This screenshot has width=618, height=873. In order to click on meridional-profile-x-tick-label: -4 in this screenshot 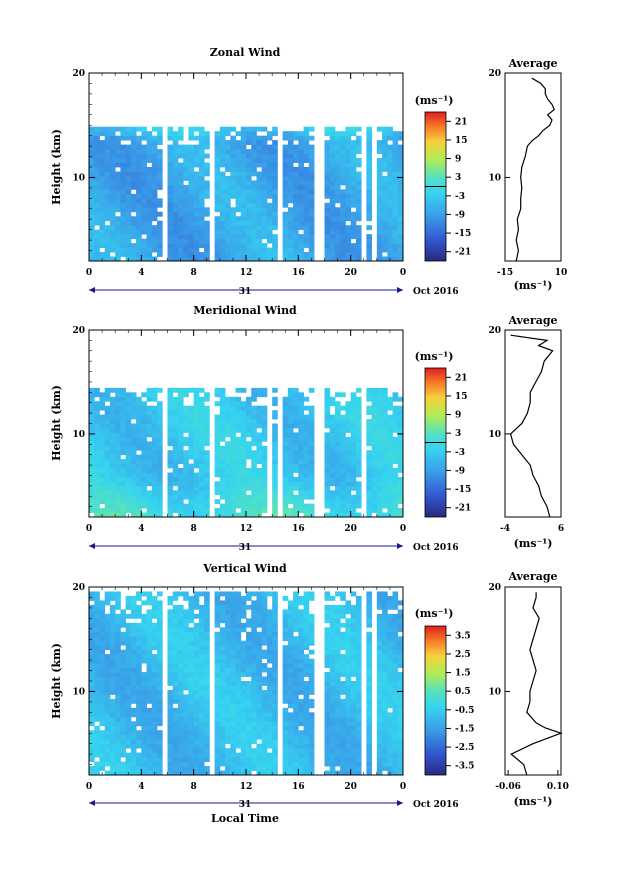, I will do `click(505, 529)`.